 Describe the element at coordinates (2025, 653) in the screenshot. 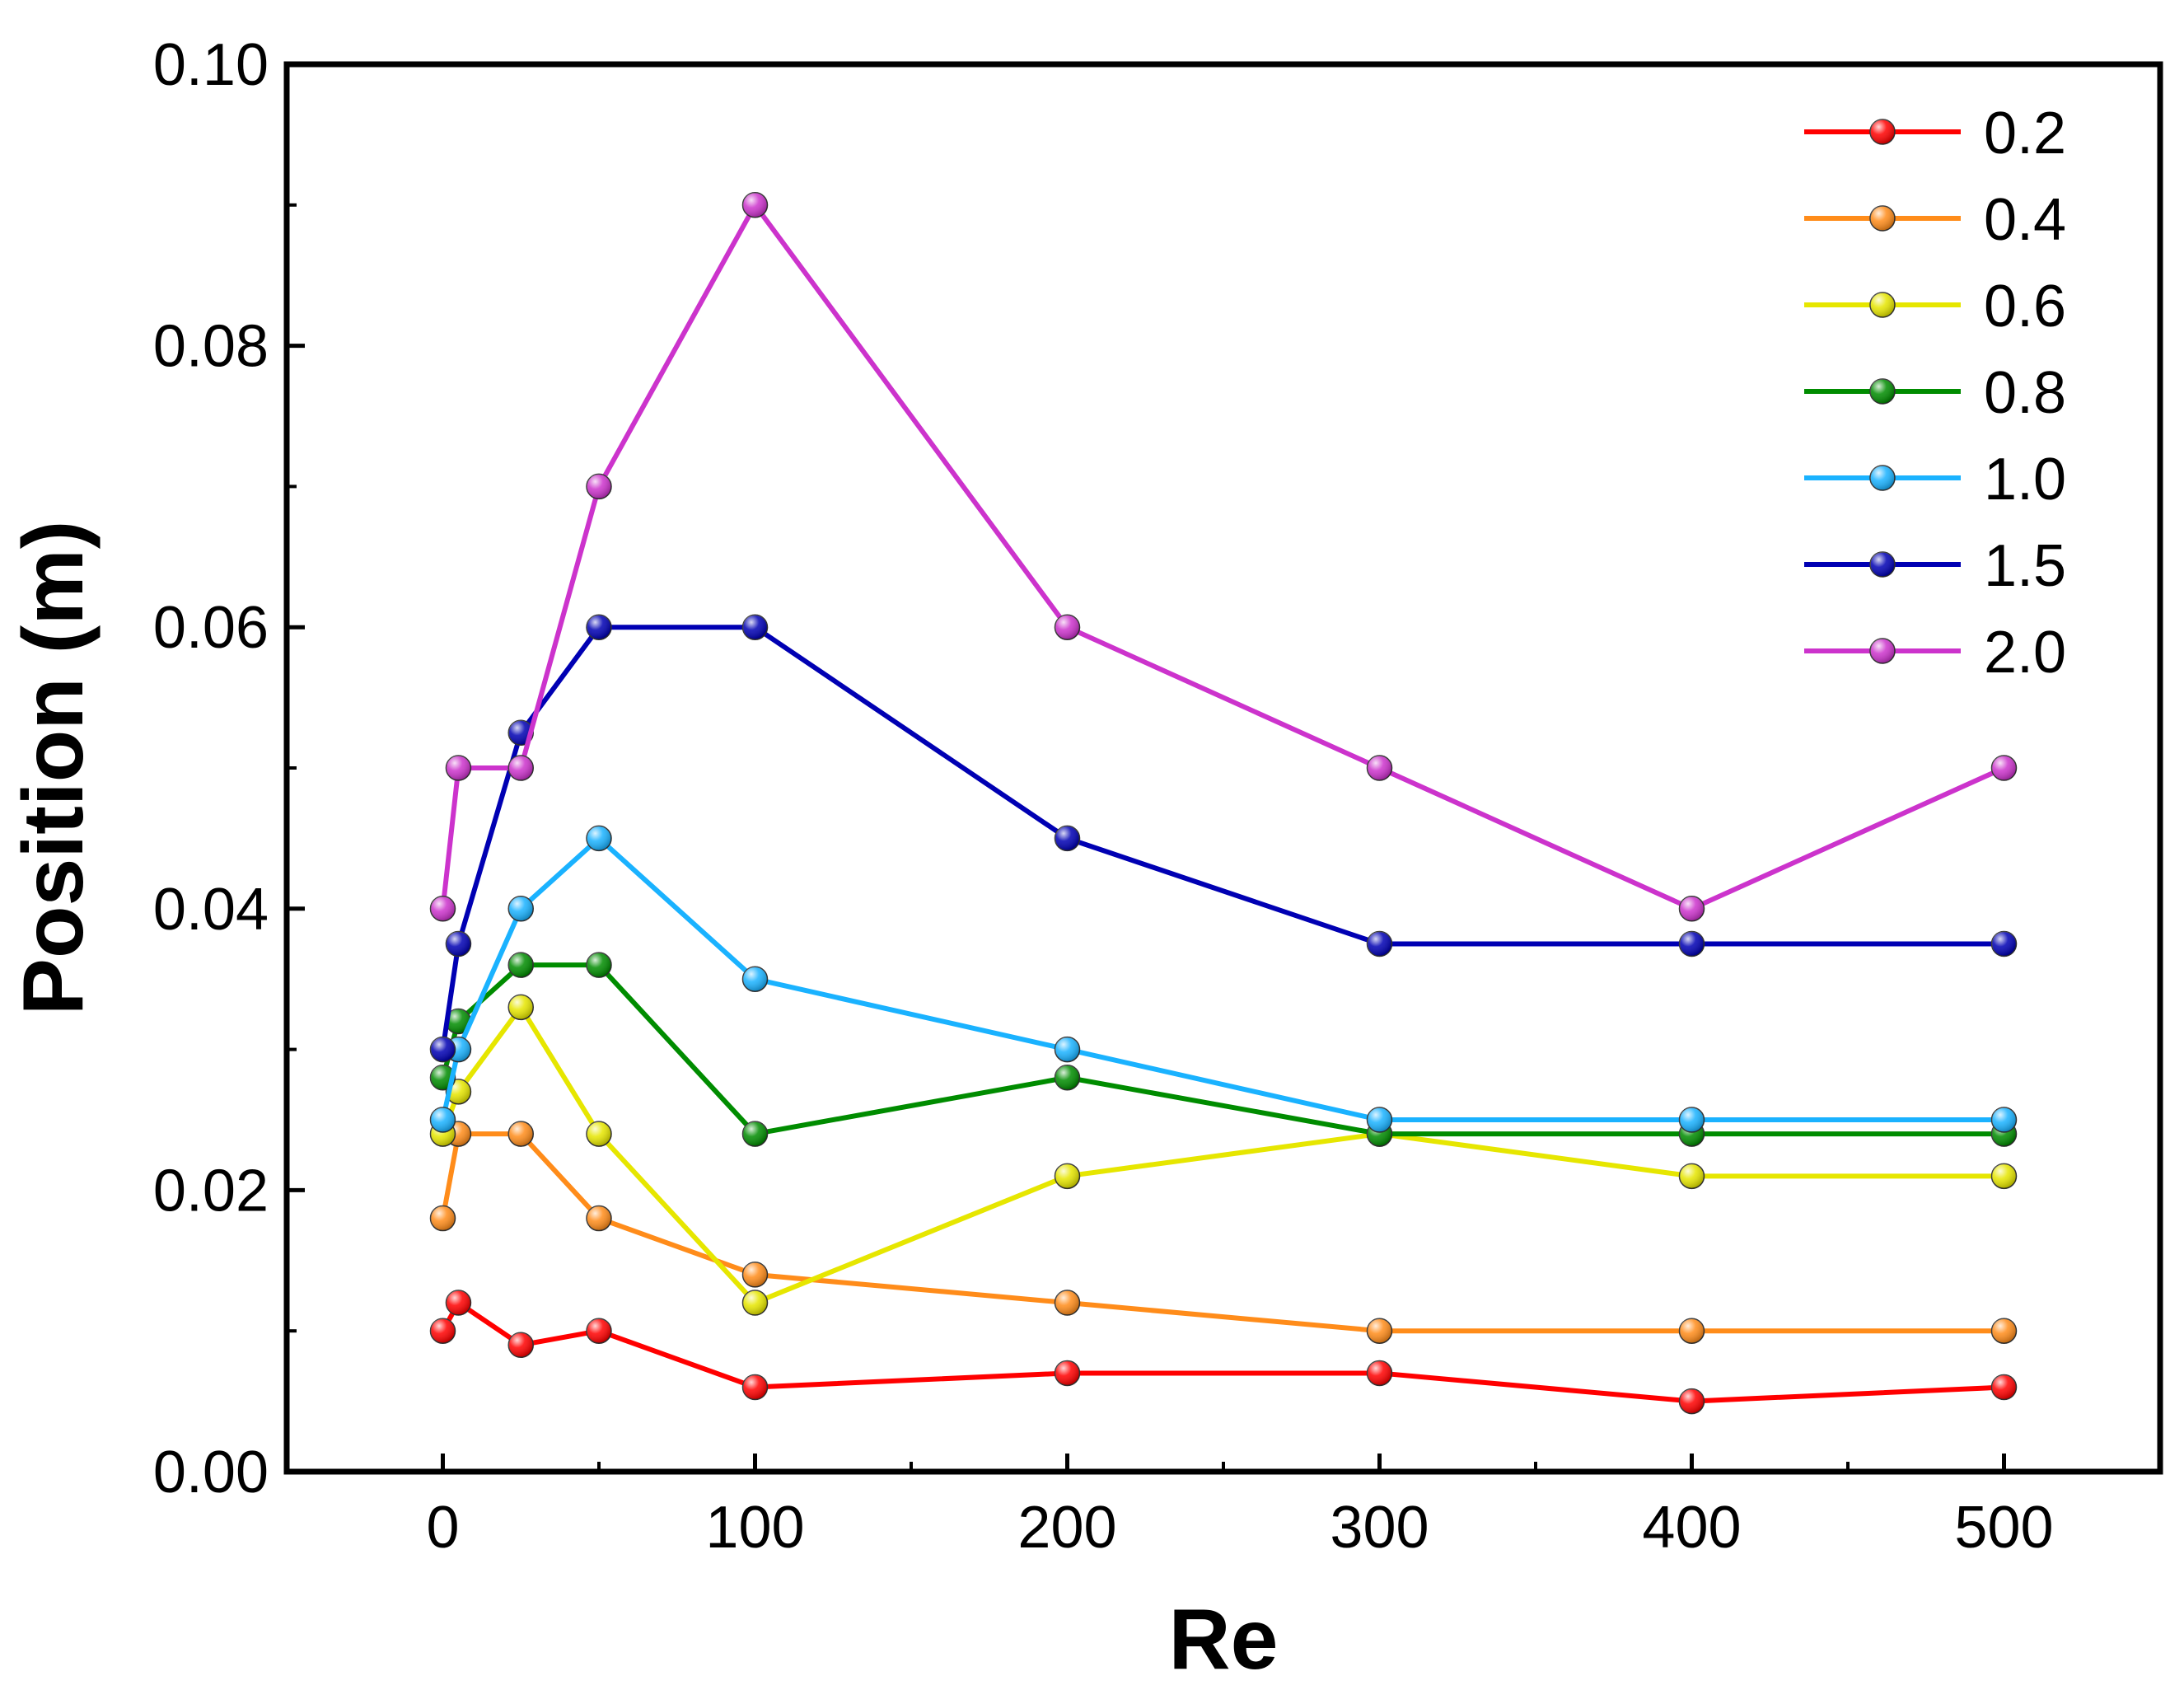

I see `legend-label: 2.0` at that location.